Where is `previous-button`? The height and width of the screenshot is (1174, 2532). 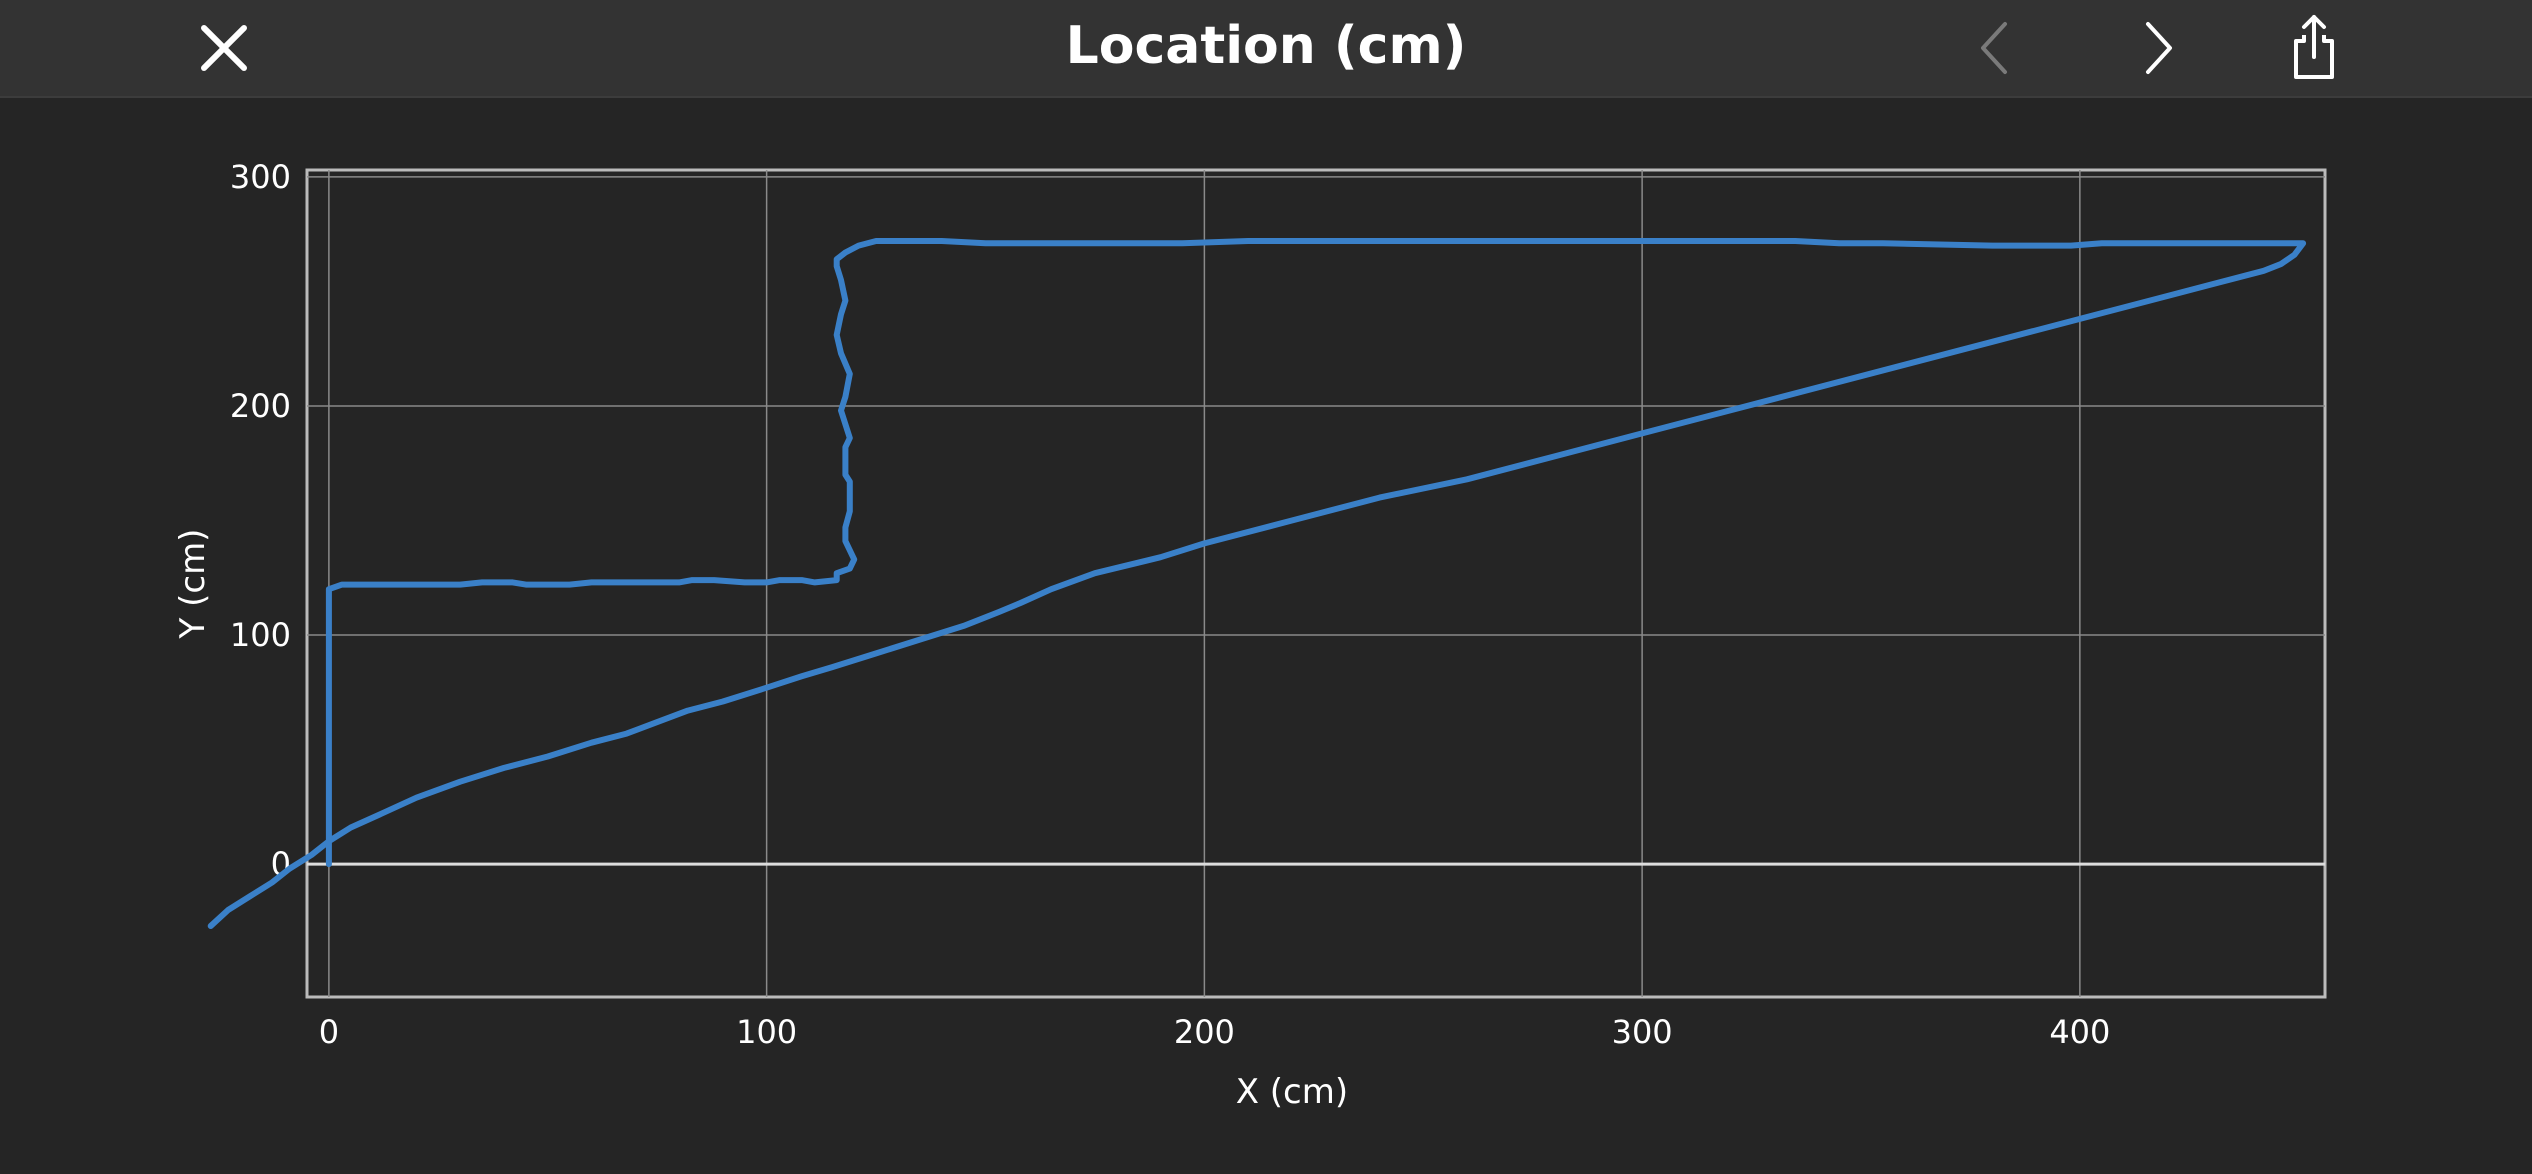
previous-button is located at coordinates (1997, 48).